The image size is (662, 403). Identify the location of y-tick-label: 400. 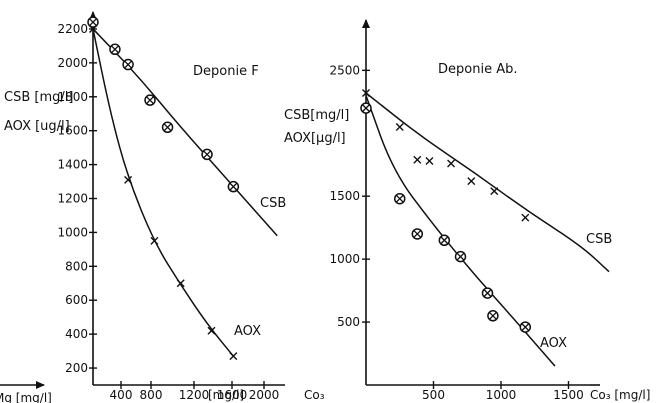
(76, 334).